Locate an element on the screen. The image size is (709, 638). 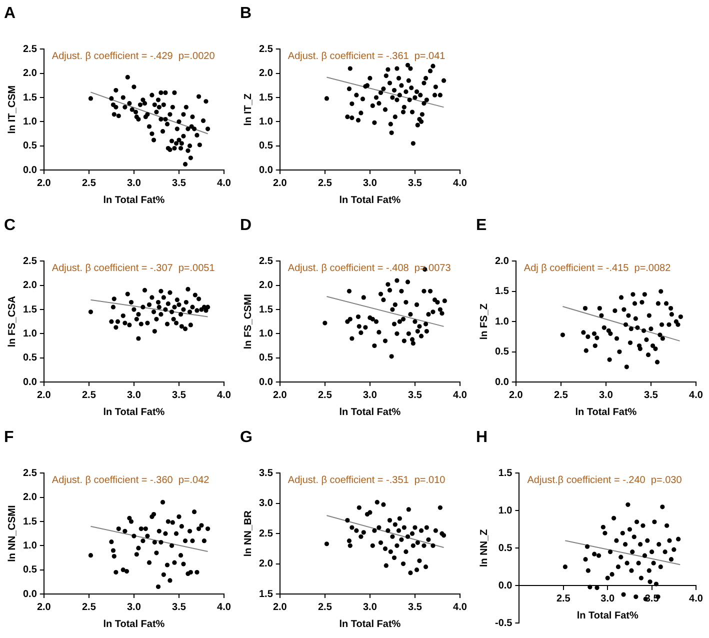
chart-title: H is located at coordinates (482, 437).